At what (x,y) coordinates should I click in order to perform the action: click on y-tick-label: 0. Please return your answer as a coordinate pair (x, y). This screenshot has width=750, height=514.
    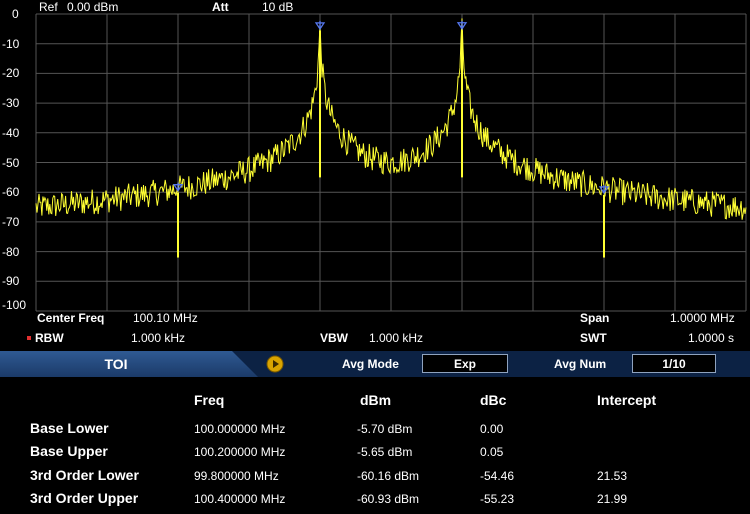
    Looking at the image, I should click on (15, 14).